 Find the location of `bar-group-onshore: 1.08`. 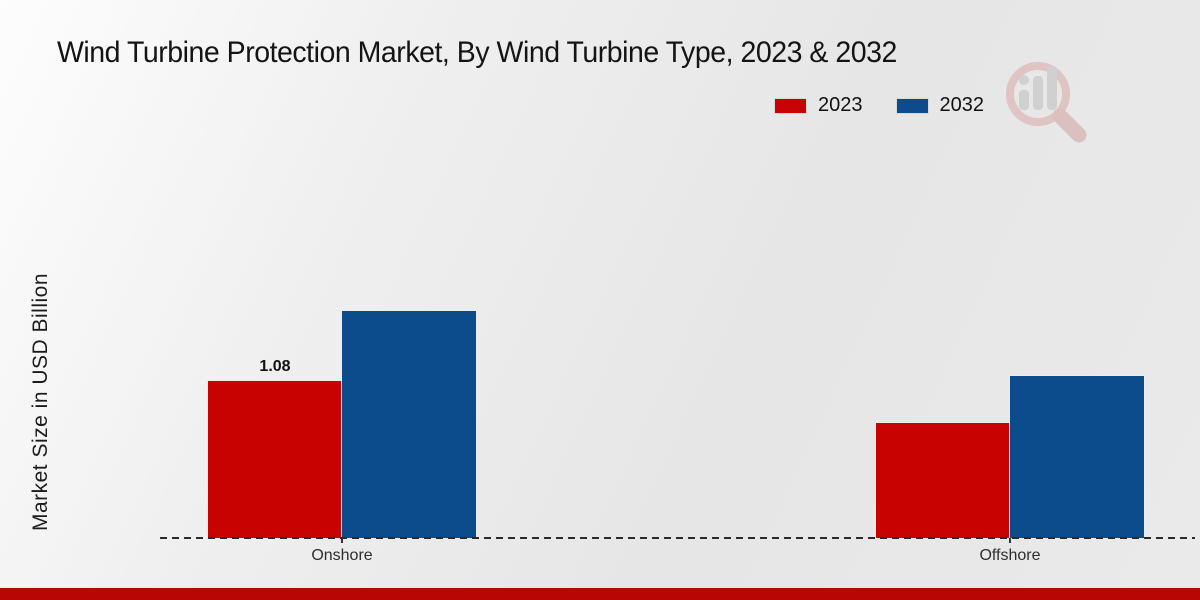

bar-group-onshore: 1.08 is located at coordinates (342, 424).